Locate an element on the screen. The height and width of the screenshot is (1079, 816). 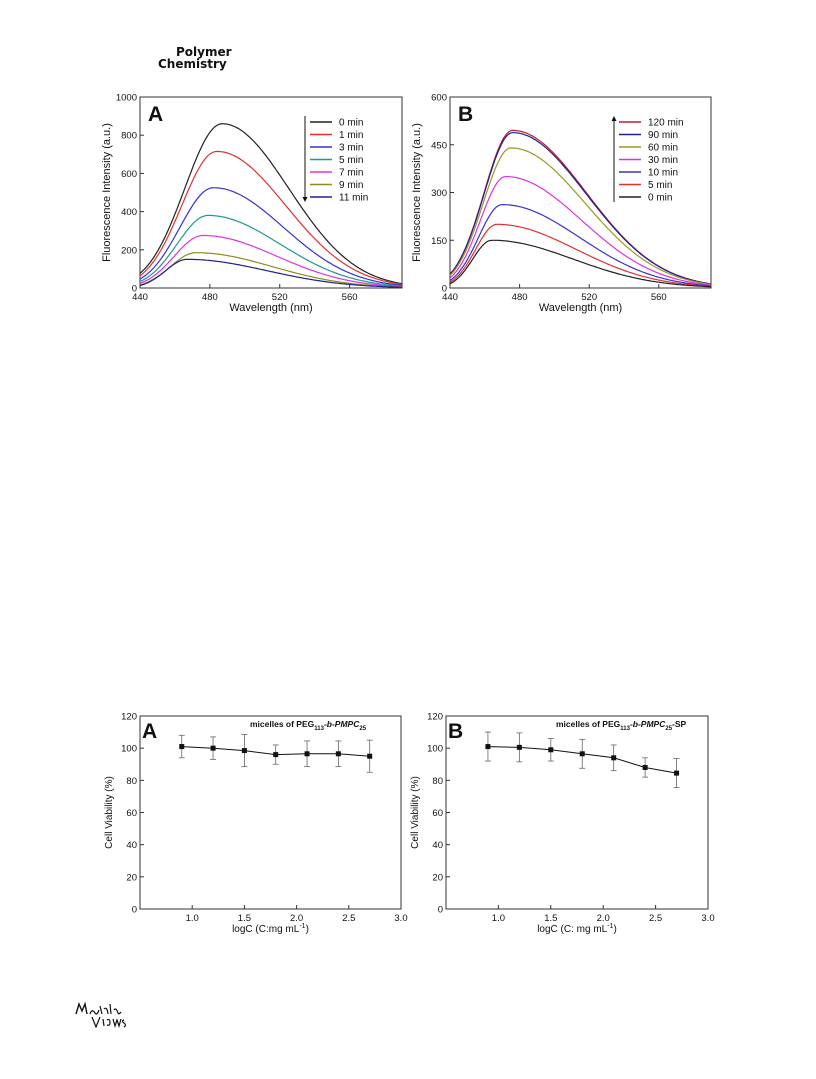
chart-annotation: micelles of PEG113-b-PMPC25-SP is located at coordinates (621, 725).